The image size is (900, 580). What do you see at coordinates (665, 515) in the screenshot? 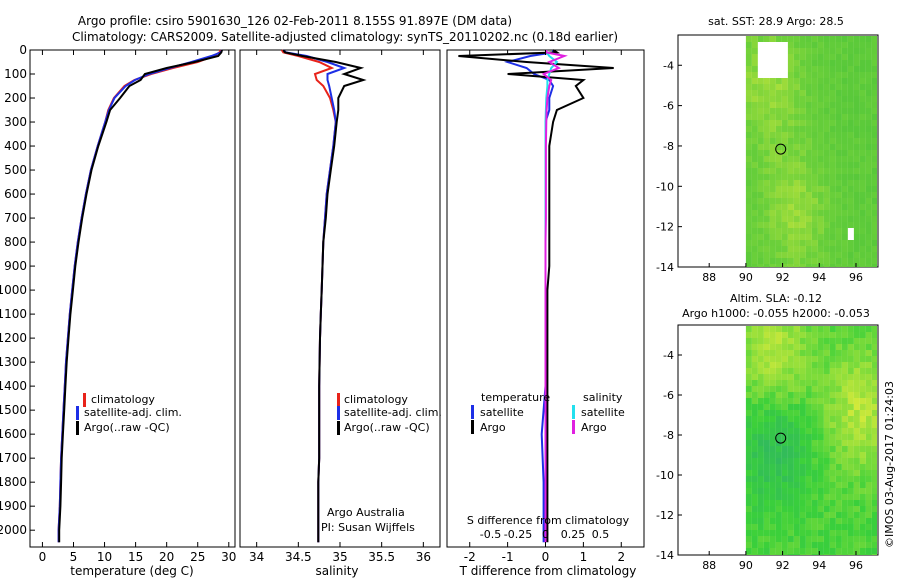
I see `lat-tick-label: -12` at bounding box center [665, 515].